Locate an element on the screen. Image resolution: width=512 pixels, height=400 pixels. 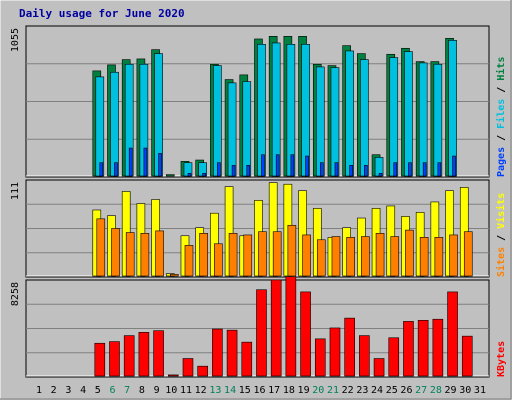
x-tick-label: 8 is located at coordinates (142, 390).